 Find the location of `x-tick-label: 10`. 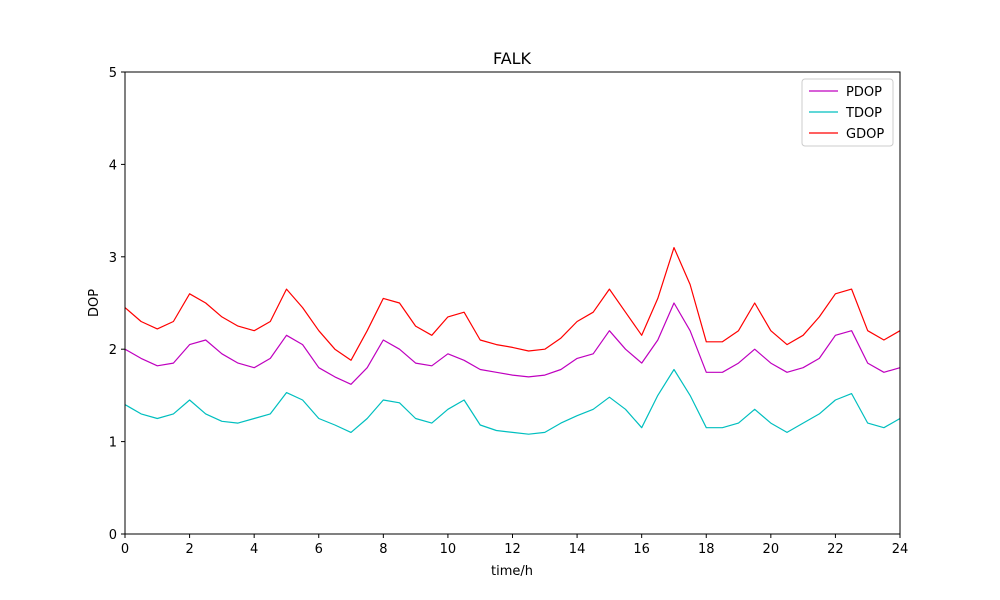

x-tick-label: 10 is located at coordinates (448, 549).